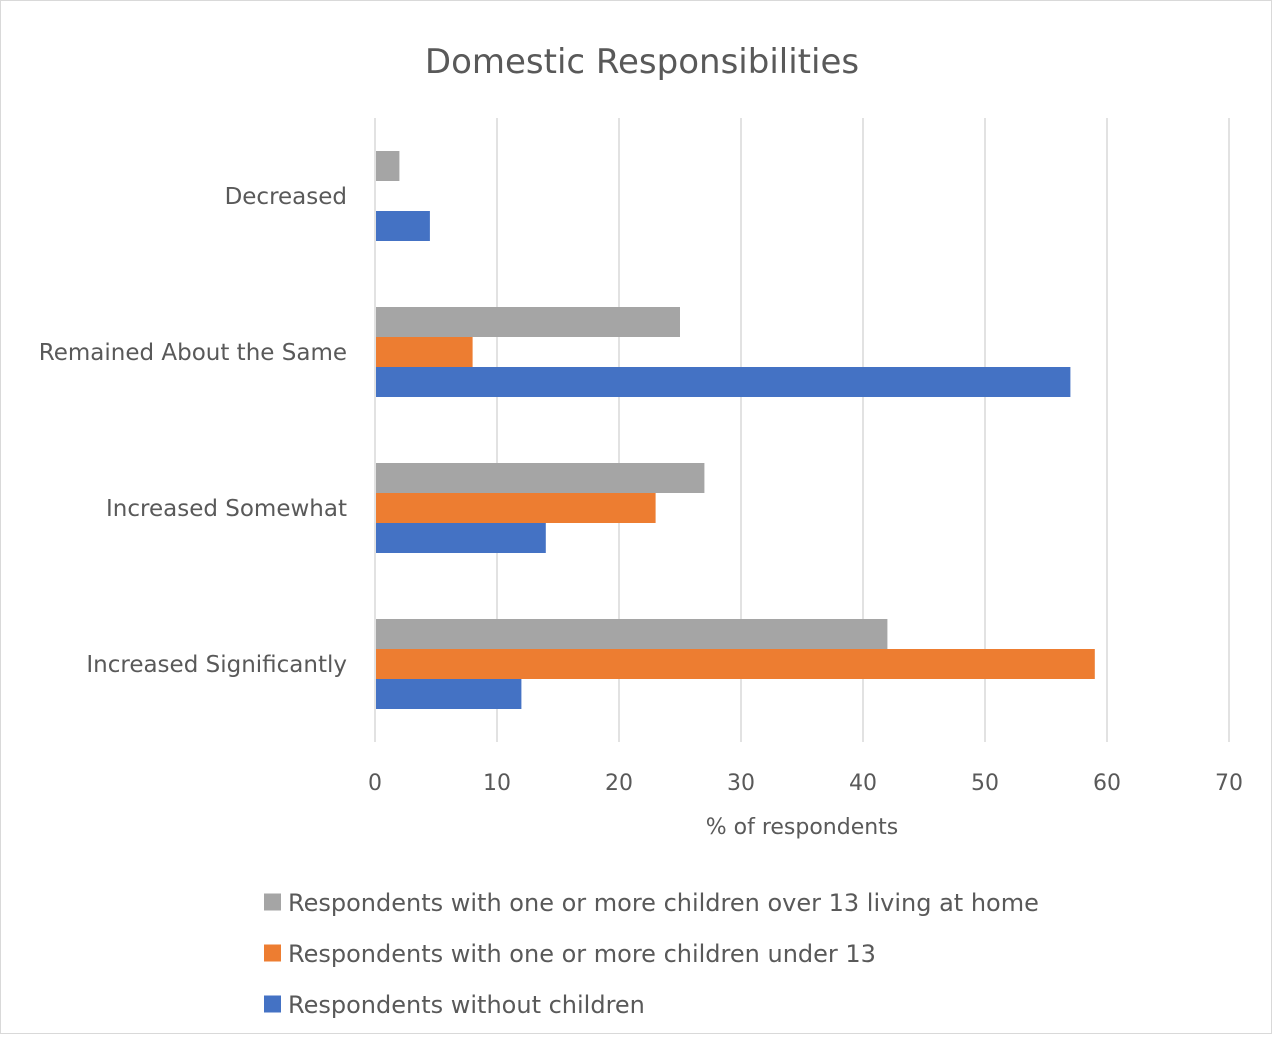 The image size is (1272, 1038). I want to click on x-tick-label: 50, so click(985, 783).